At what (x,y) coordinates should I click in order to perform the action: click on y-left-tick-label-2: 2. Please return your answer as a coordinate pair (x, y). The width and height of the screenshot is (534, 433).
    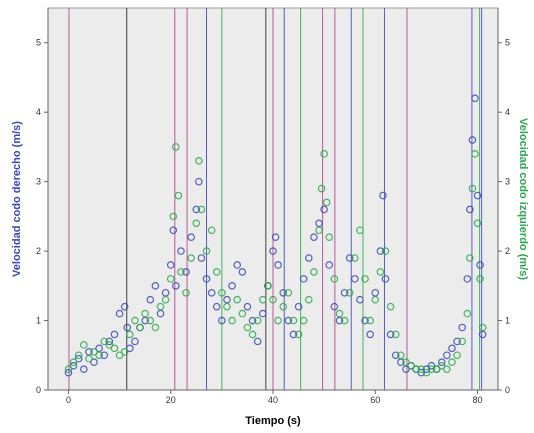
    Looking at the image, I should click on (38, 251).